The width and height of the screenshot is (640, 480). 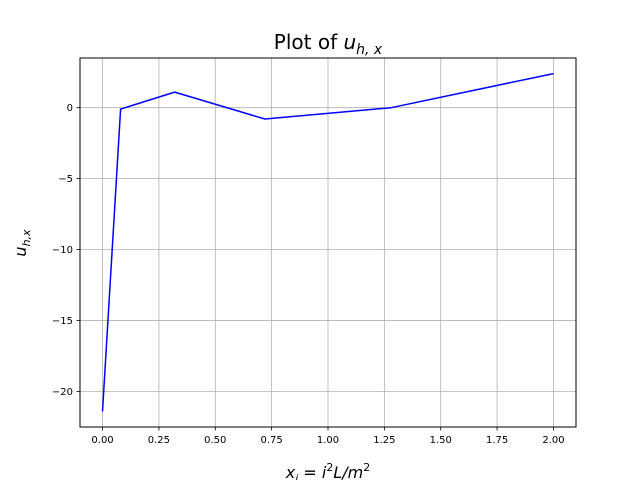 I want to click on x-tick-label: 0.50, so click(x=215, y=440).